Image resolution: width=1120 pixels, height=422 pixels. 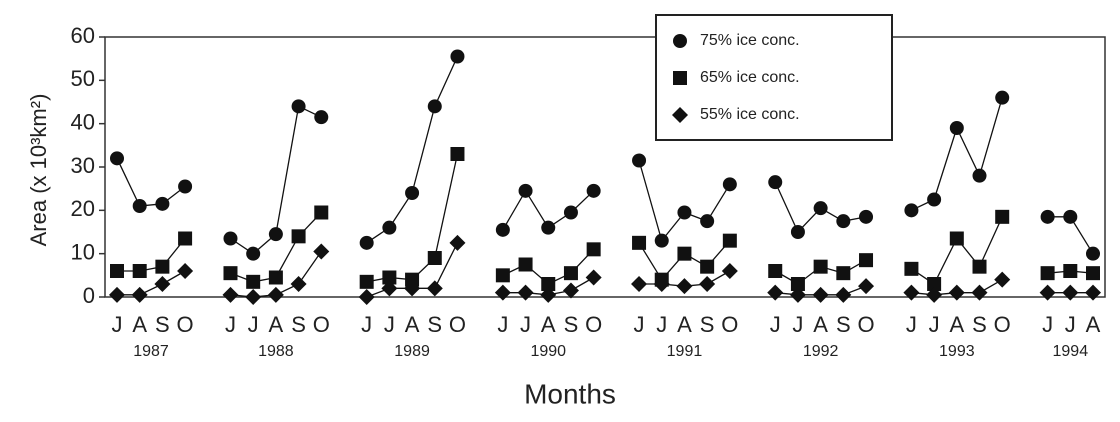 I want to click on y-tick-label: 10, so click(x=83, y=251).